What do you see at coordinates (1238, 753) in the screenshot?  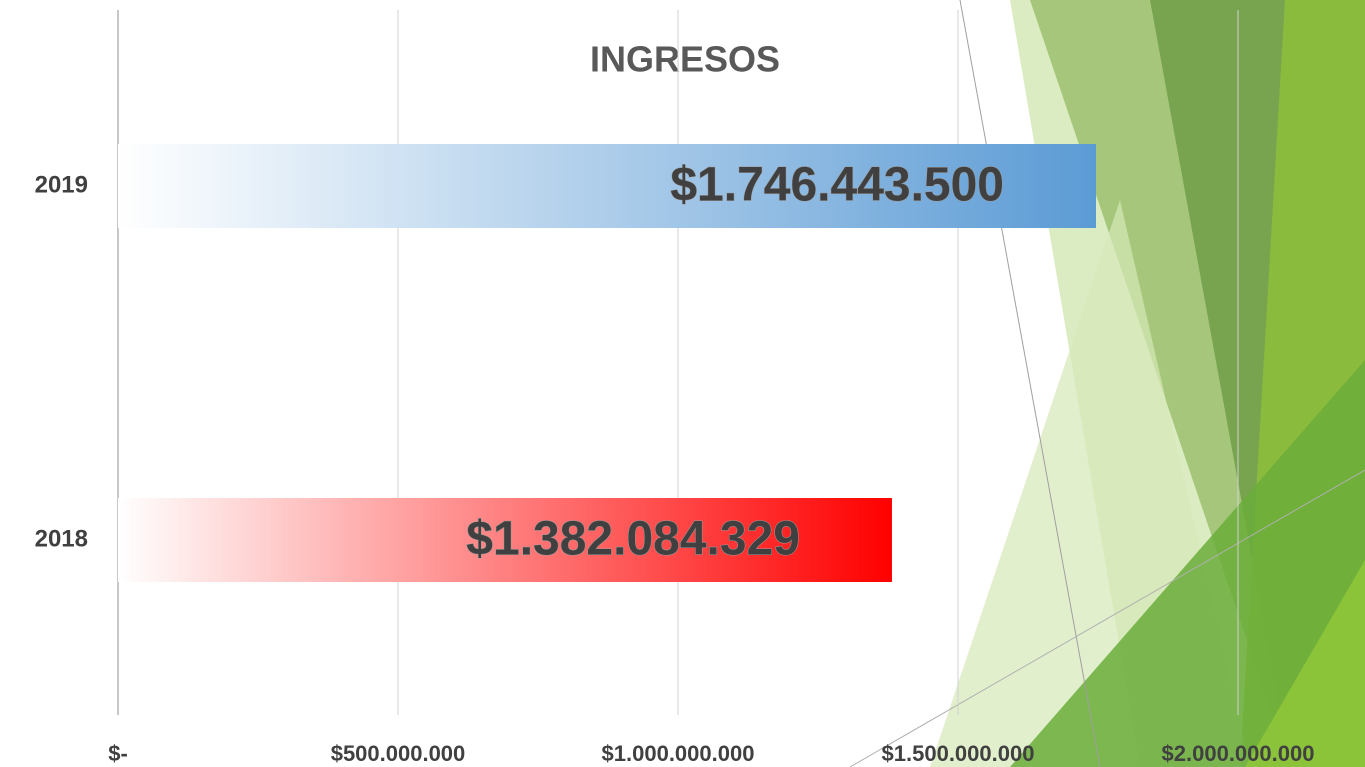 I see `x-tick-label: $2.000.000.000` at bounding box center [1238, 753].